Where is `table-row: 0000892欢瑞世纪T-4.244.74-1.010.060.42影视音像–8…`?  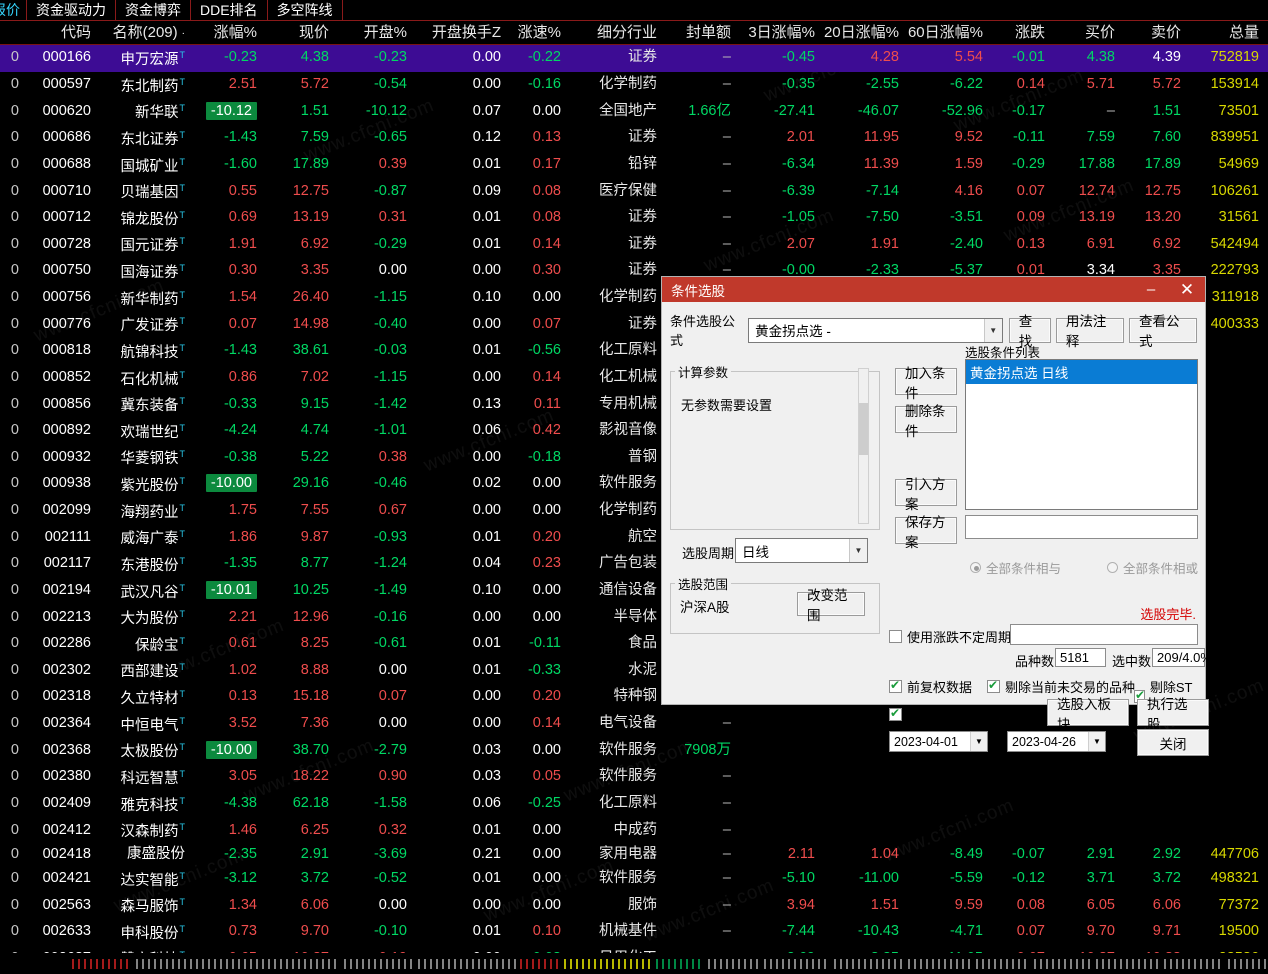 table-row: 0000892欢瑞世纪T-4.244.74-1.010.060.42影视音像–8… is located at coordinates (634, 431).